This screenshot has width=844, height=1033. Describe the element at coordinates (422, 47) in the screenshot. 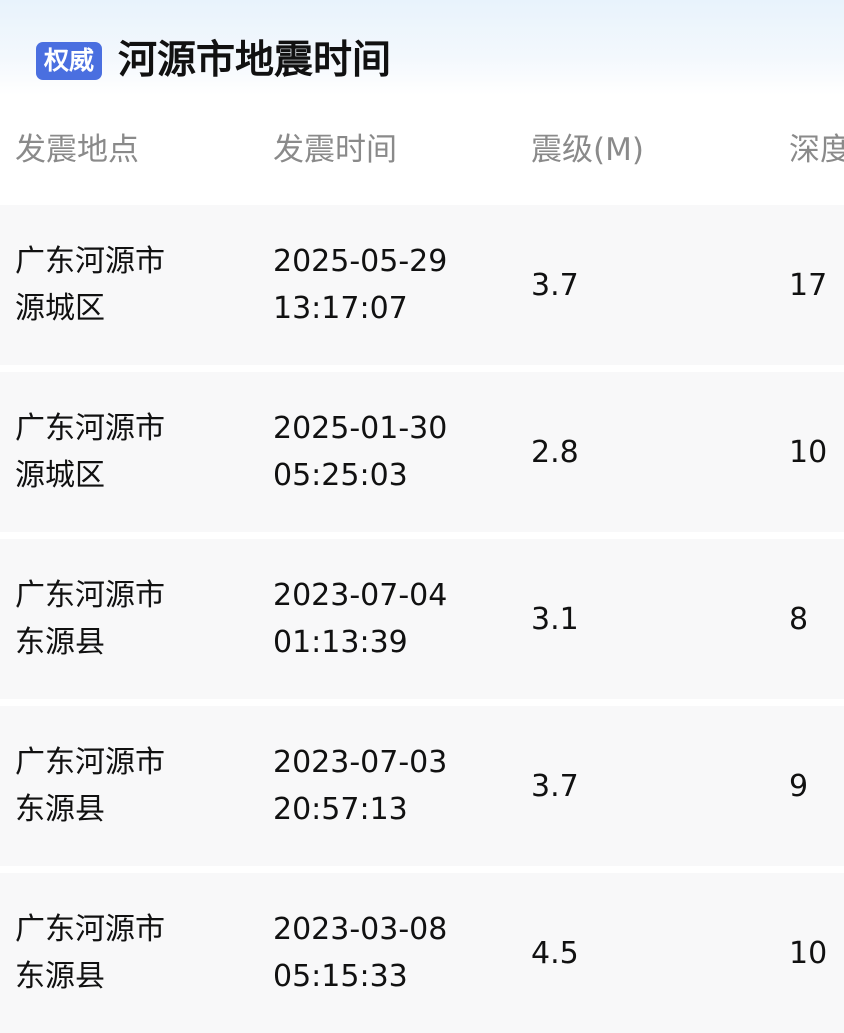

I see `header: 权威 河源市地震时间` at that location.